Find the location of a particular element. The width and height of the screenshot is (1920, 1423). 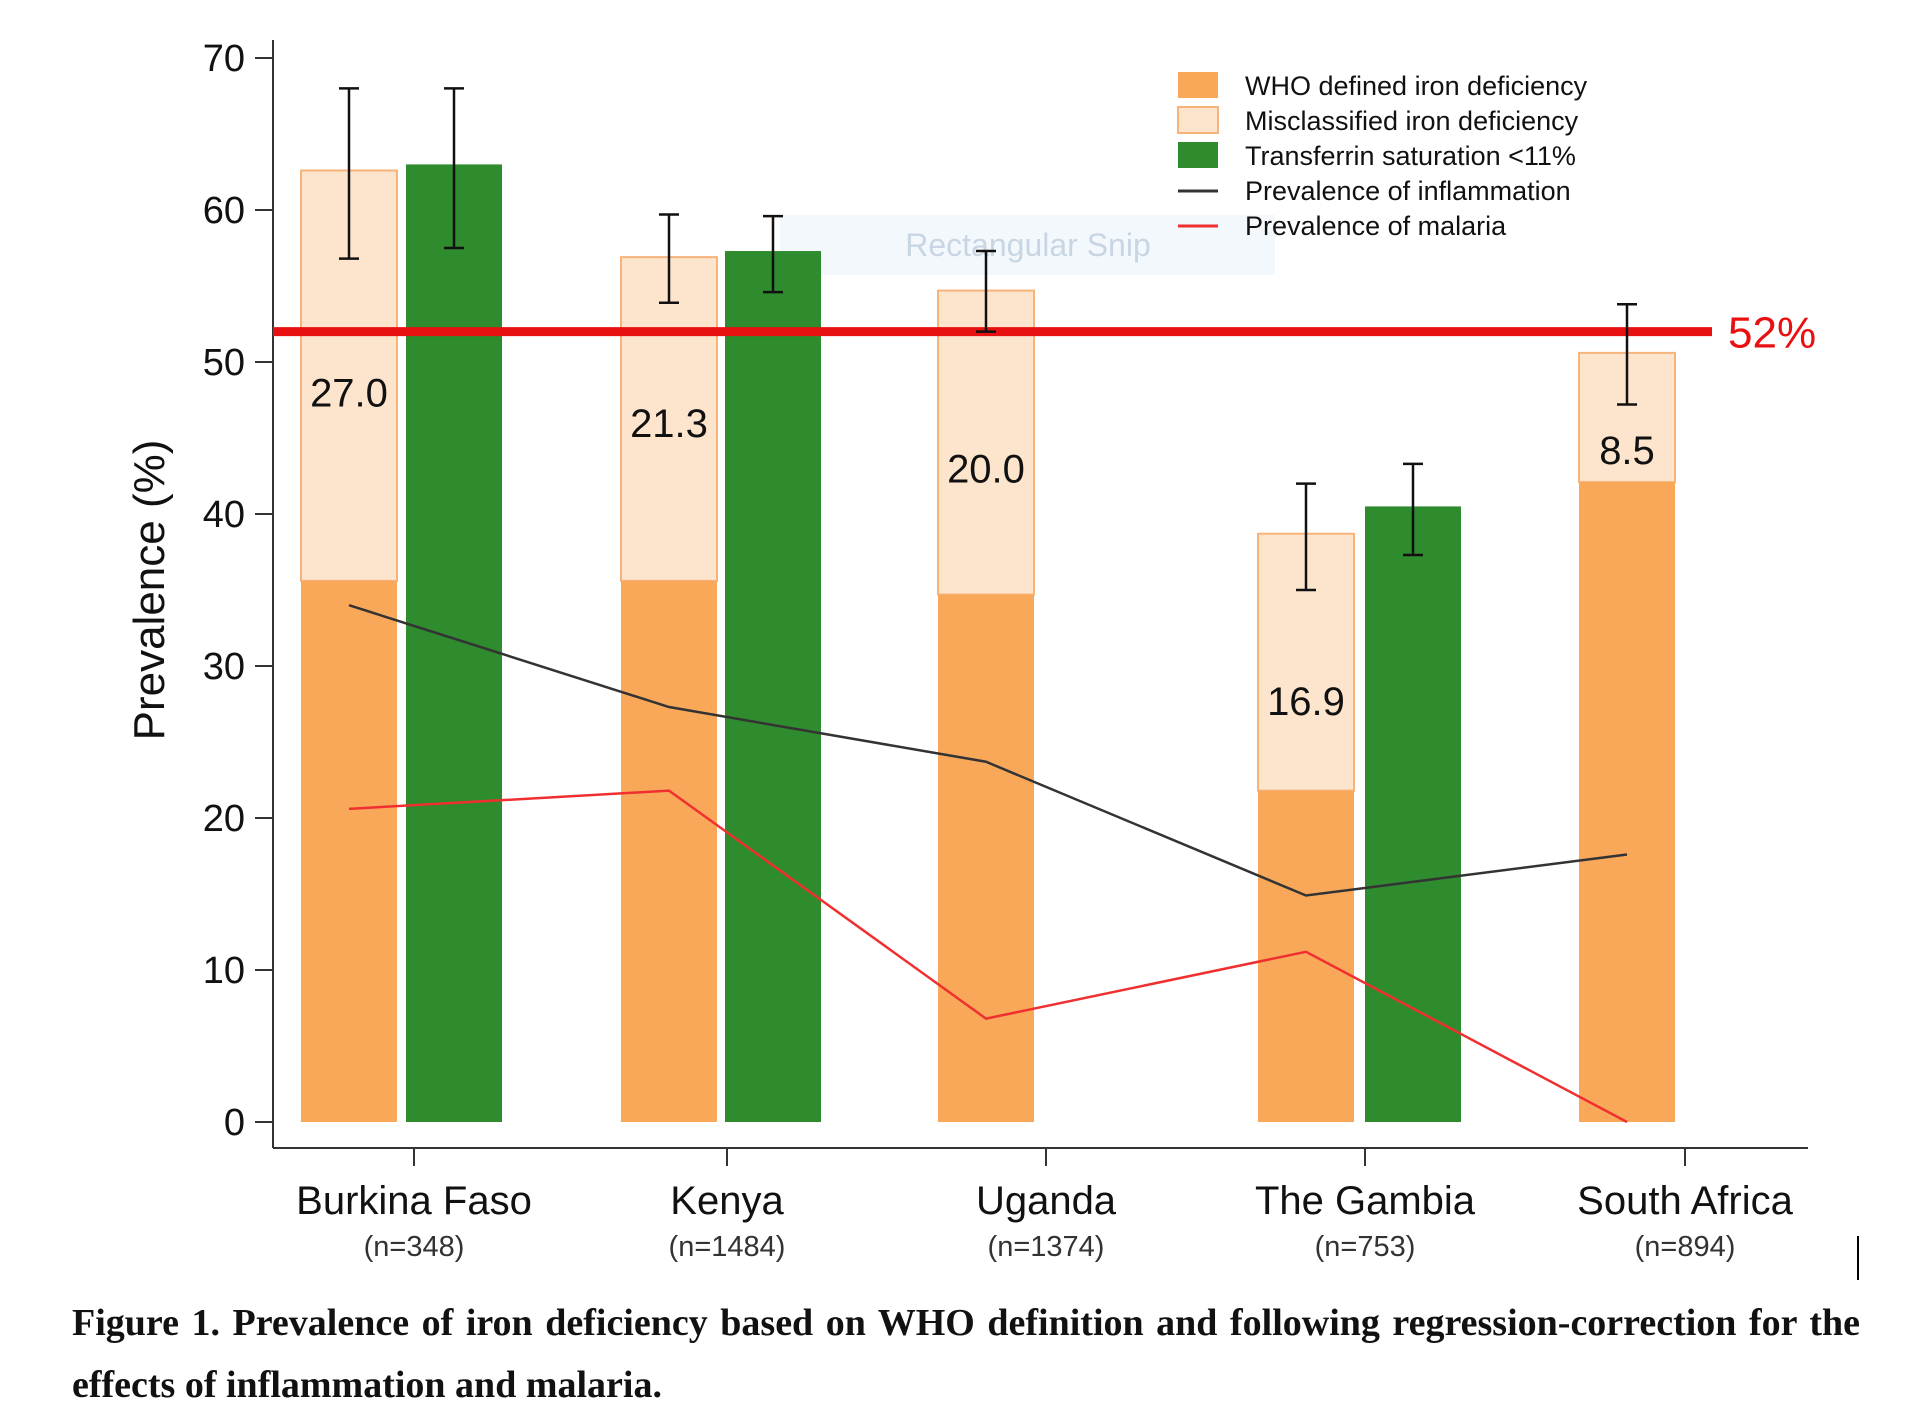

bar-misclassified is located at coordinates (986, 442).